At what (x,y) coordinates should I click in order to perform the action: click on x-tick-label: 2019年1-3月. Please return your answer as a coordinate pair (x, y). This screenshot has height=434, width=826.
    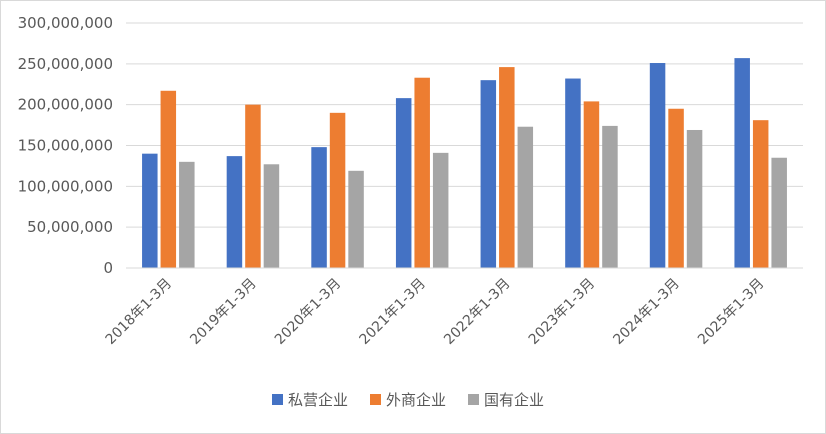
    Looking at the image, I should click on (223, 312).